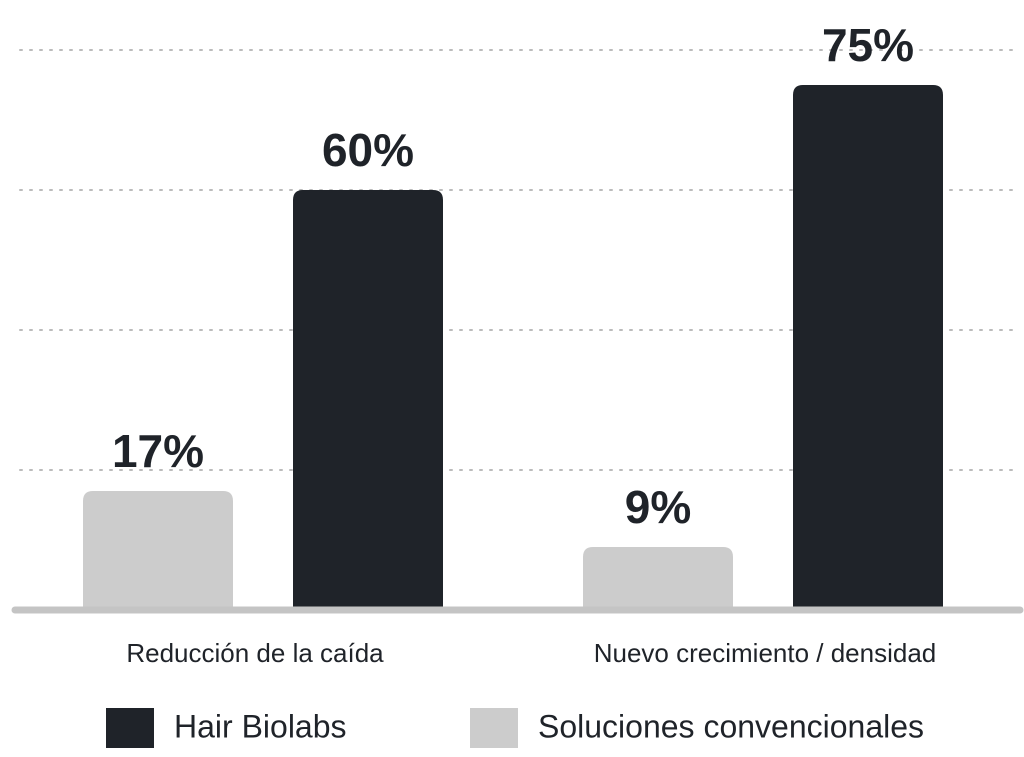 The width and height of the screenshot is (1024, 757). What do you see at coordinates (731, 726) in the screenshot?
I see `legend-label: Soluciones convencionales` at bounding box center [731, 726].